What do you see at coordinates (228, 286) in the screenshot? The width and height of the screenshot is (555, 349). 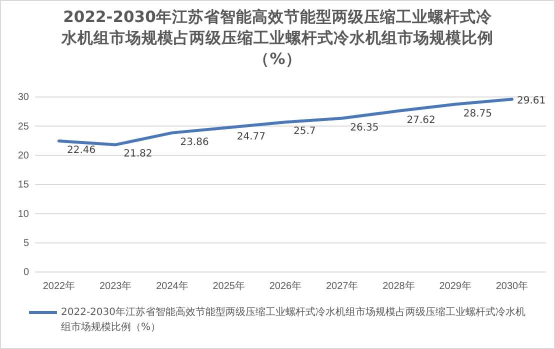 I see `x-tick-label: 2025年` at bounding box center [228, 286].